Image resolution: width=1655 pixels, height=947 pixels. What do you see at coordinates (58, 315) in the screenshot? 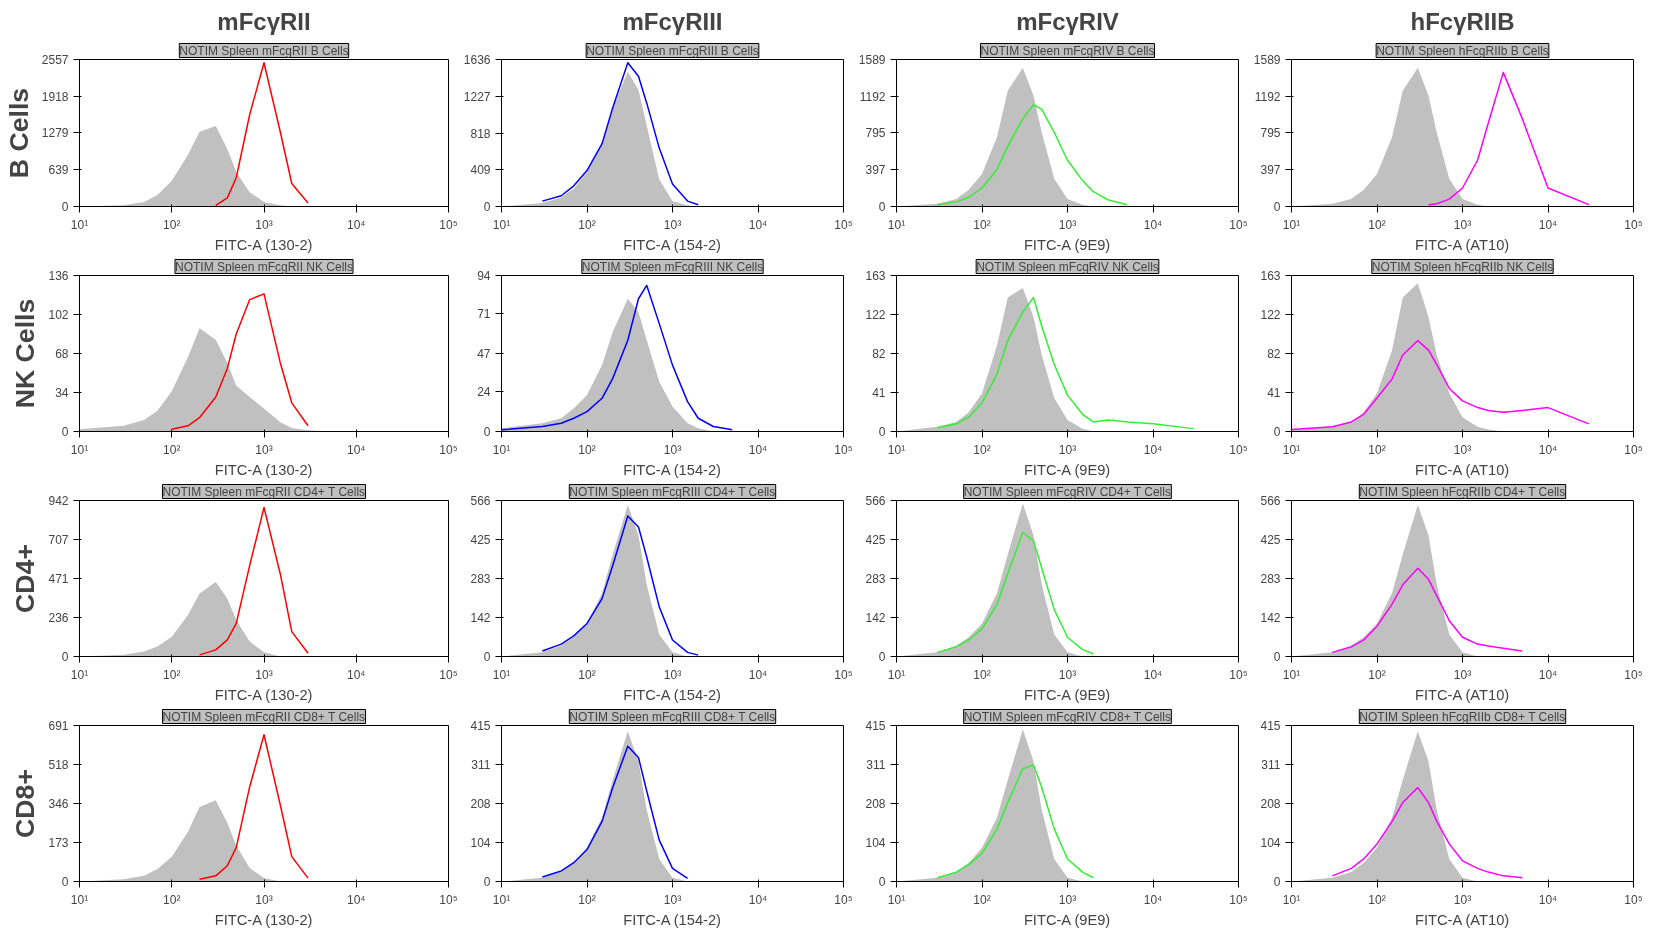
I see `y-tick-label: 102` at bounding box center [58, 315].